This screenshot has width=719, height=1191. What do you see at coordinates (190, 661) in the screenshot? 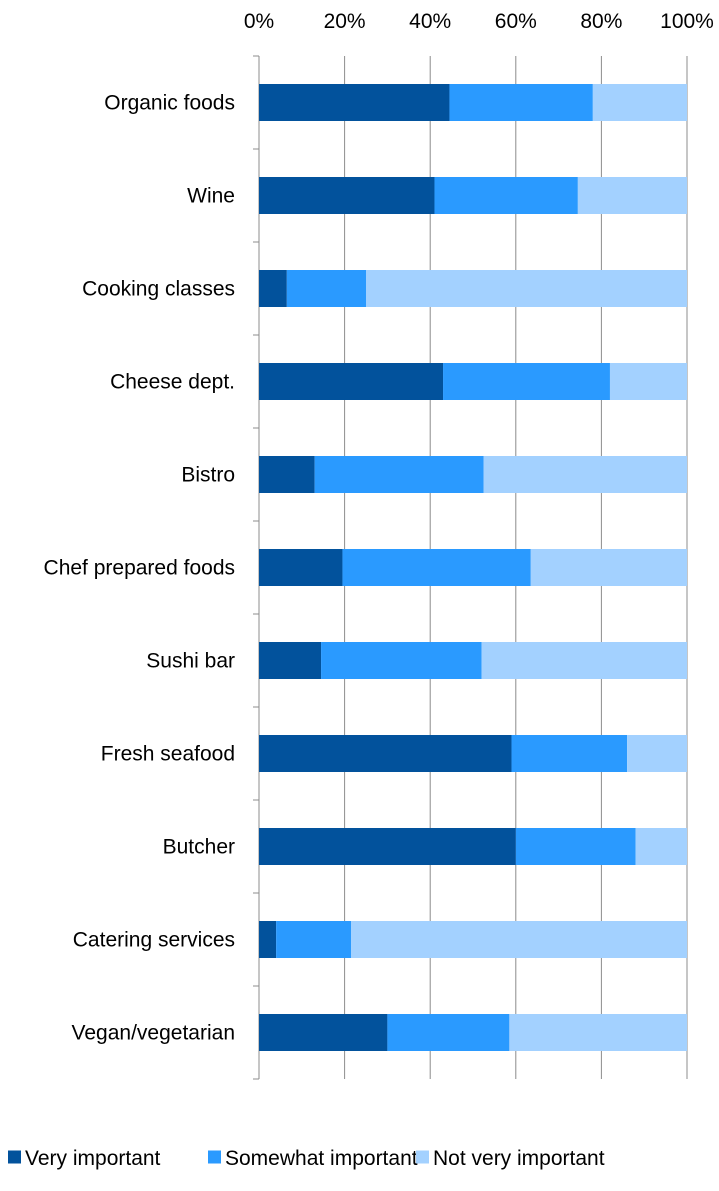
I see `category-label: Sushi bar` at bounding box center [190, 661].